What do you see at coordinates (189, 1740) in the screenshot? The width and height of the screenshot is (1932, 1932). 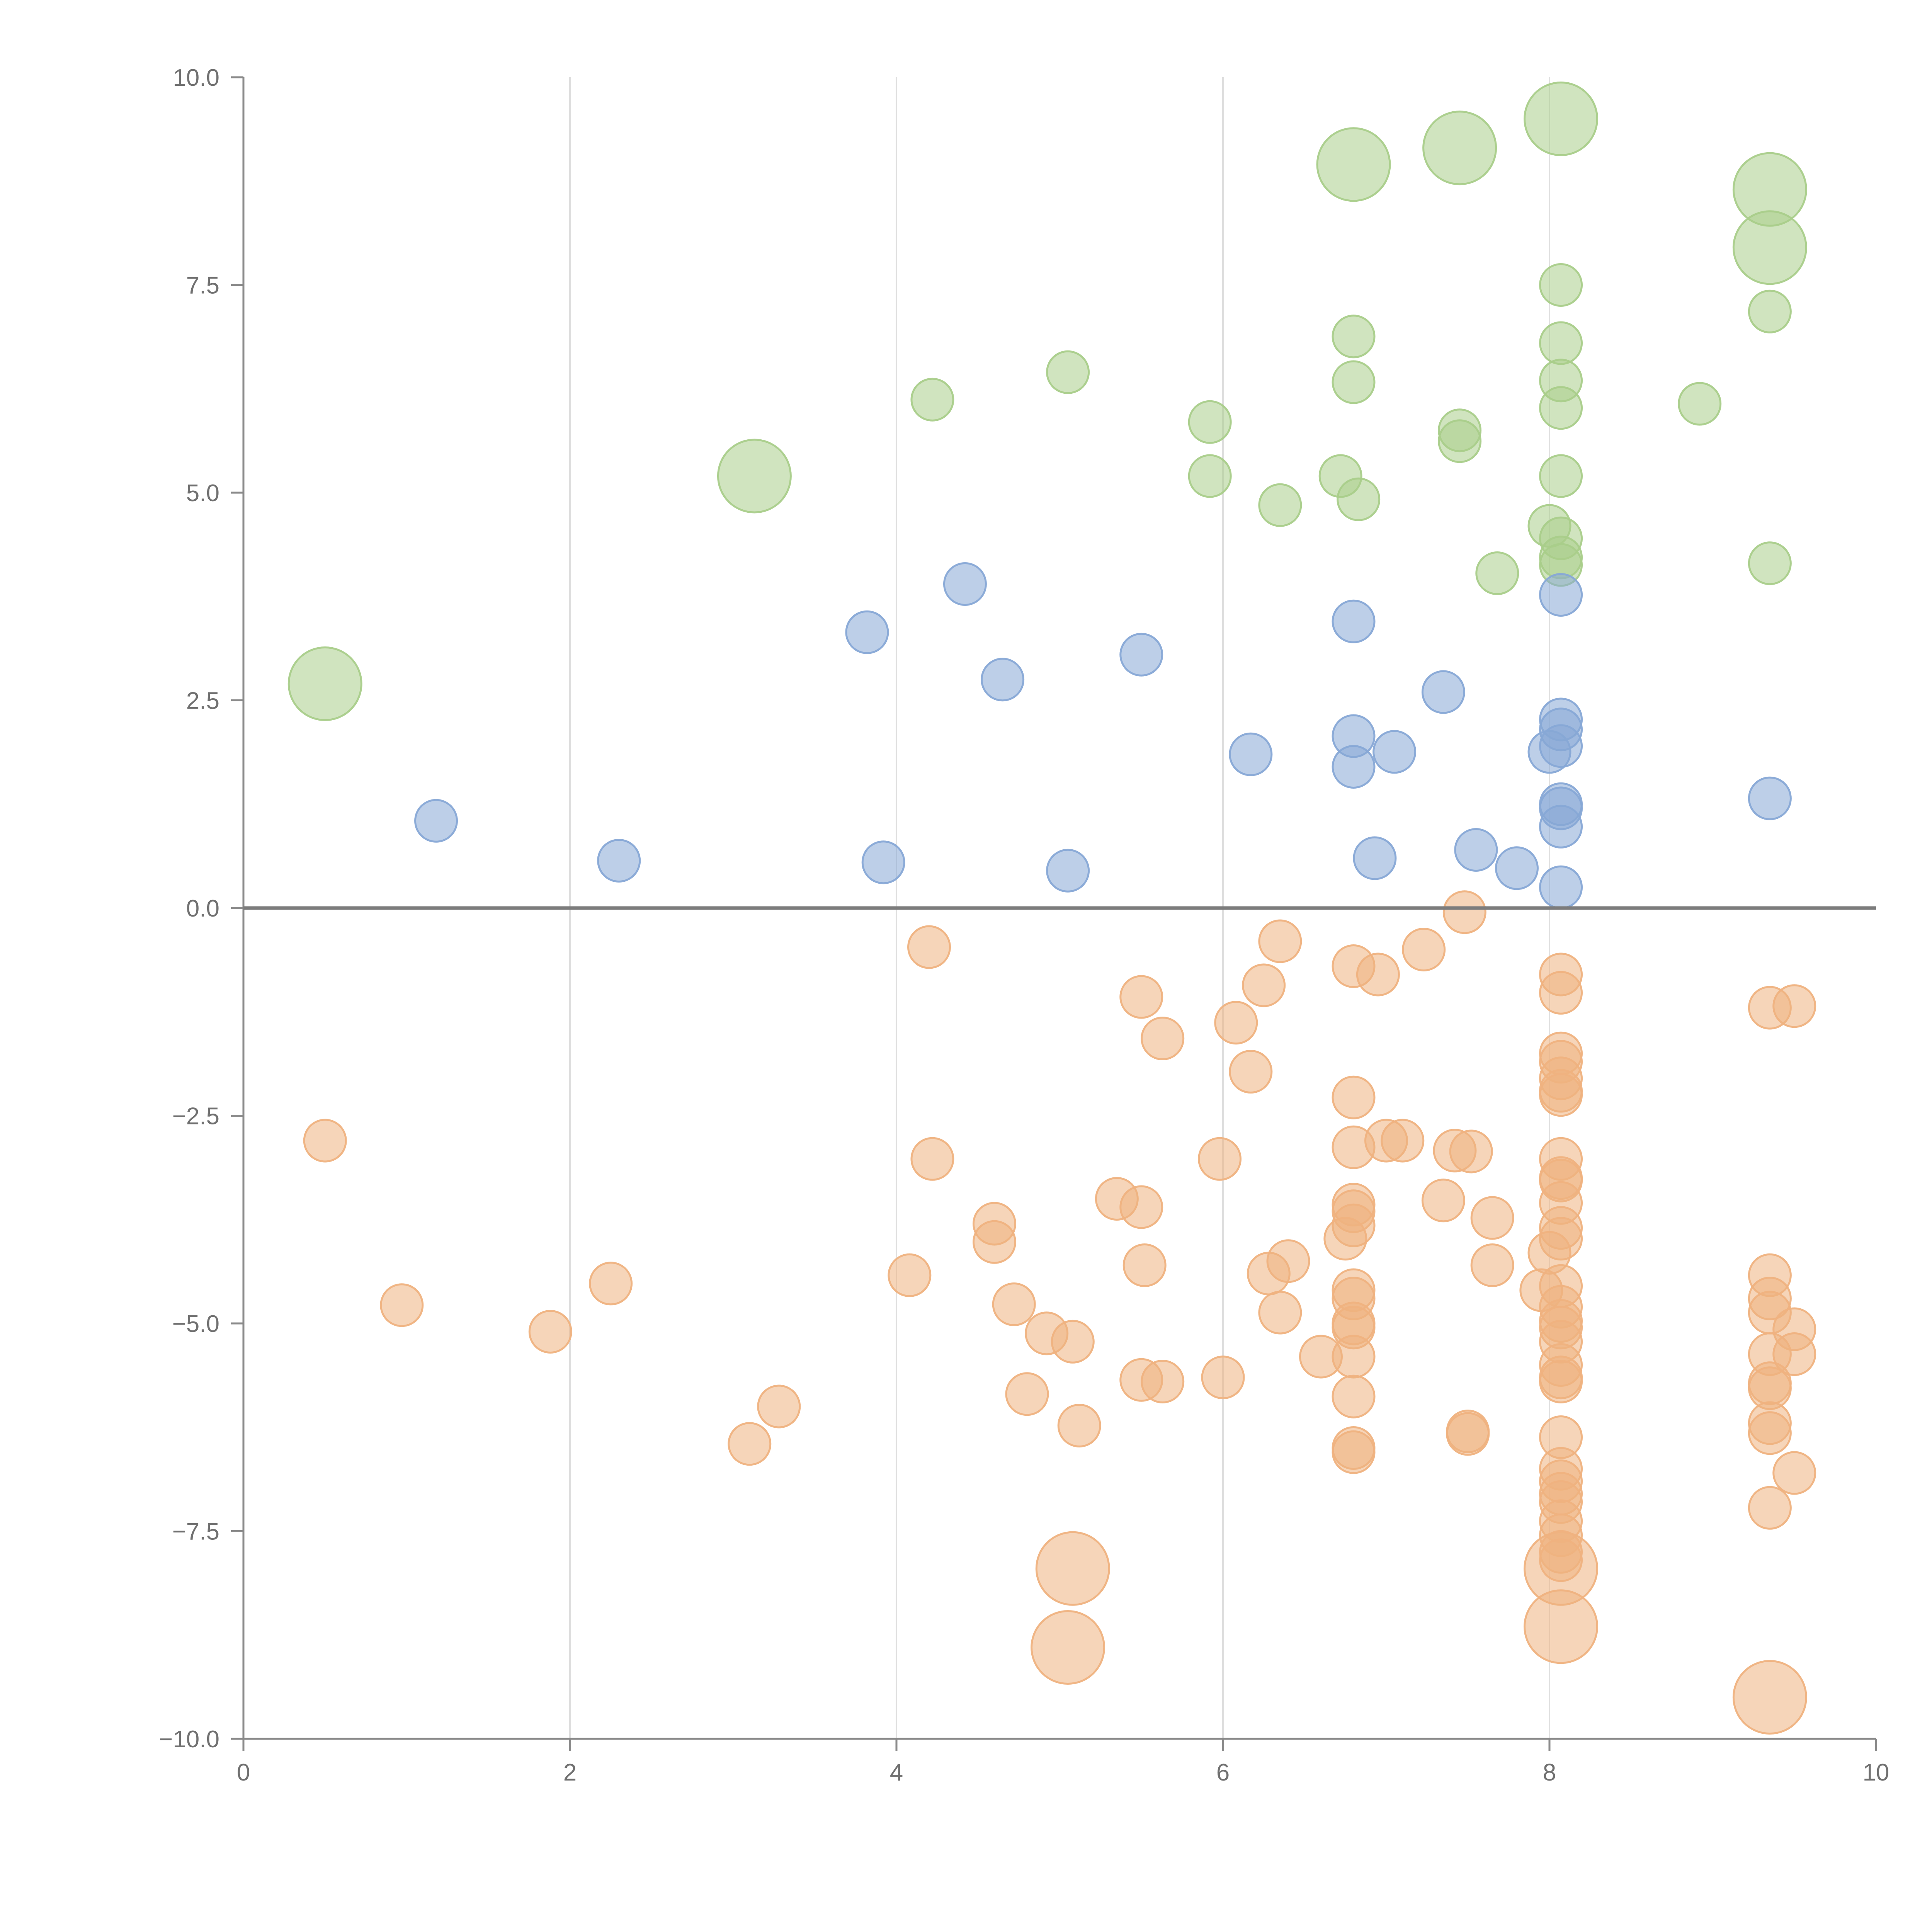 I see `y-tick-label: −10.0` at bounding box center [189, 1740].